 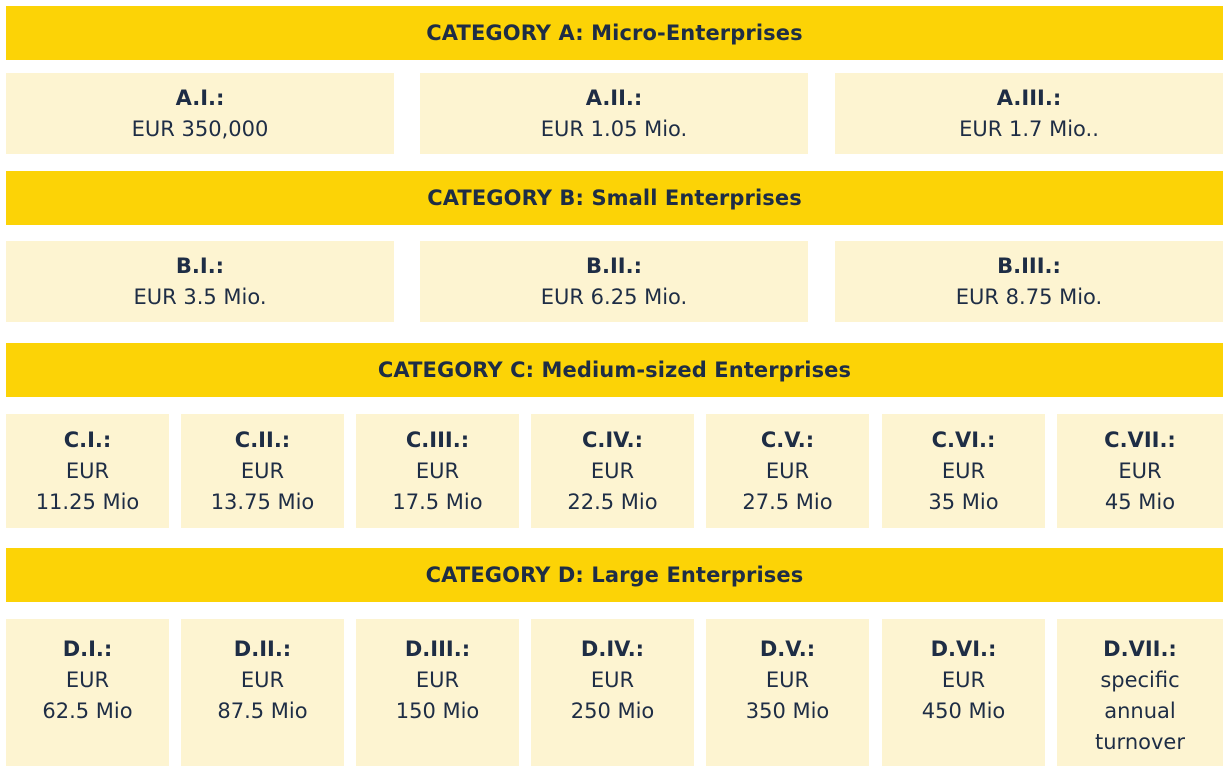 What do you see at coordinates (614, 575) in the screenshot?
I see `category-d-header: CATEGORY D: Large Enterprises` at bounding box center [614, 575].